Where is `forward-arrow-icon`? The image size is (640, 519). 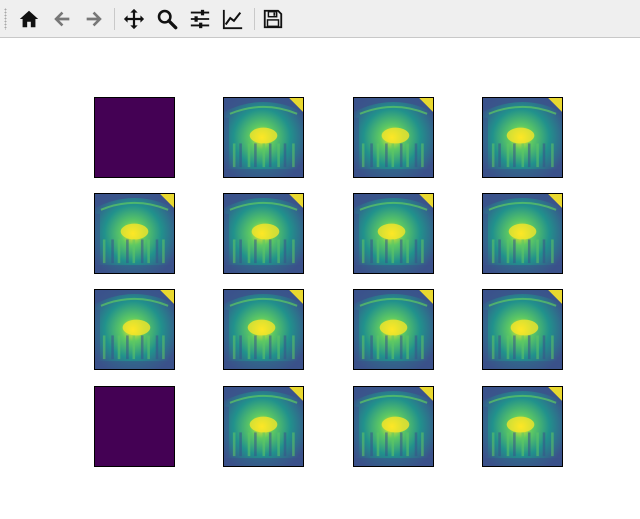
forward-arrow-icon is located at coordinates (94, 19).